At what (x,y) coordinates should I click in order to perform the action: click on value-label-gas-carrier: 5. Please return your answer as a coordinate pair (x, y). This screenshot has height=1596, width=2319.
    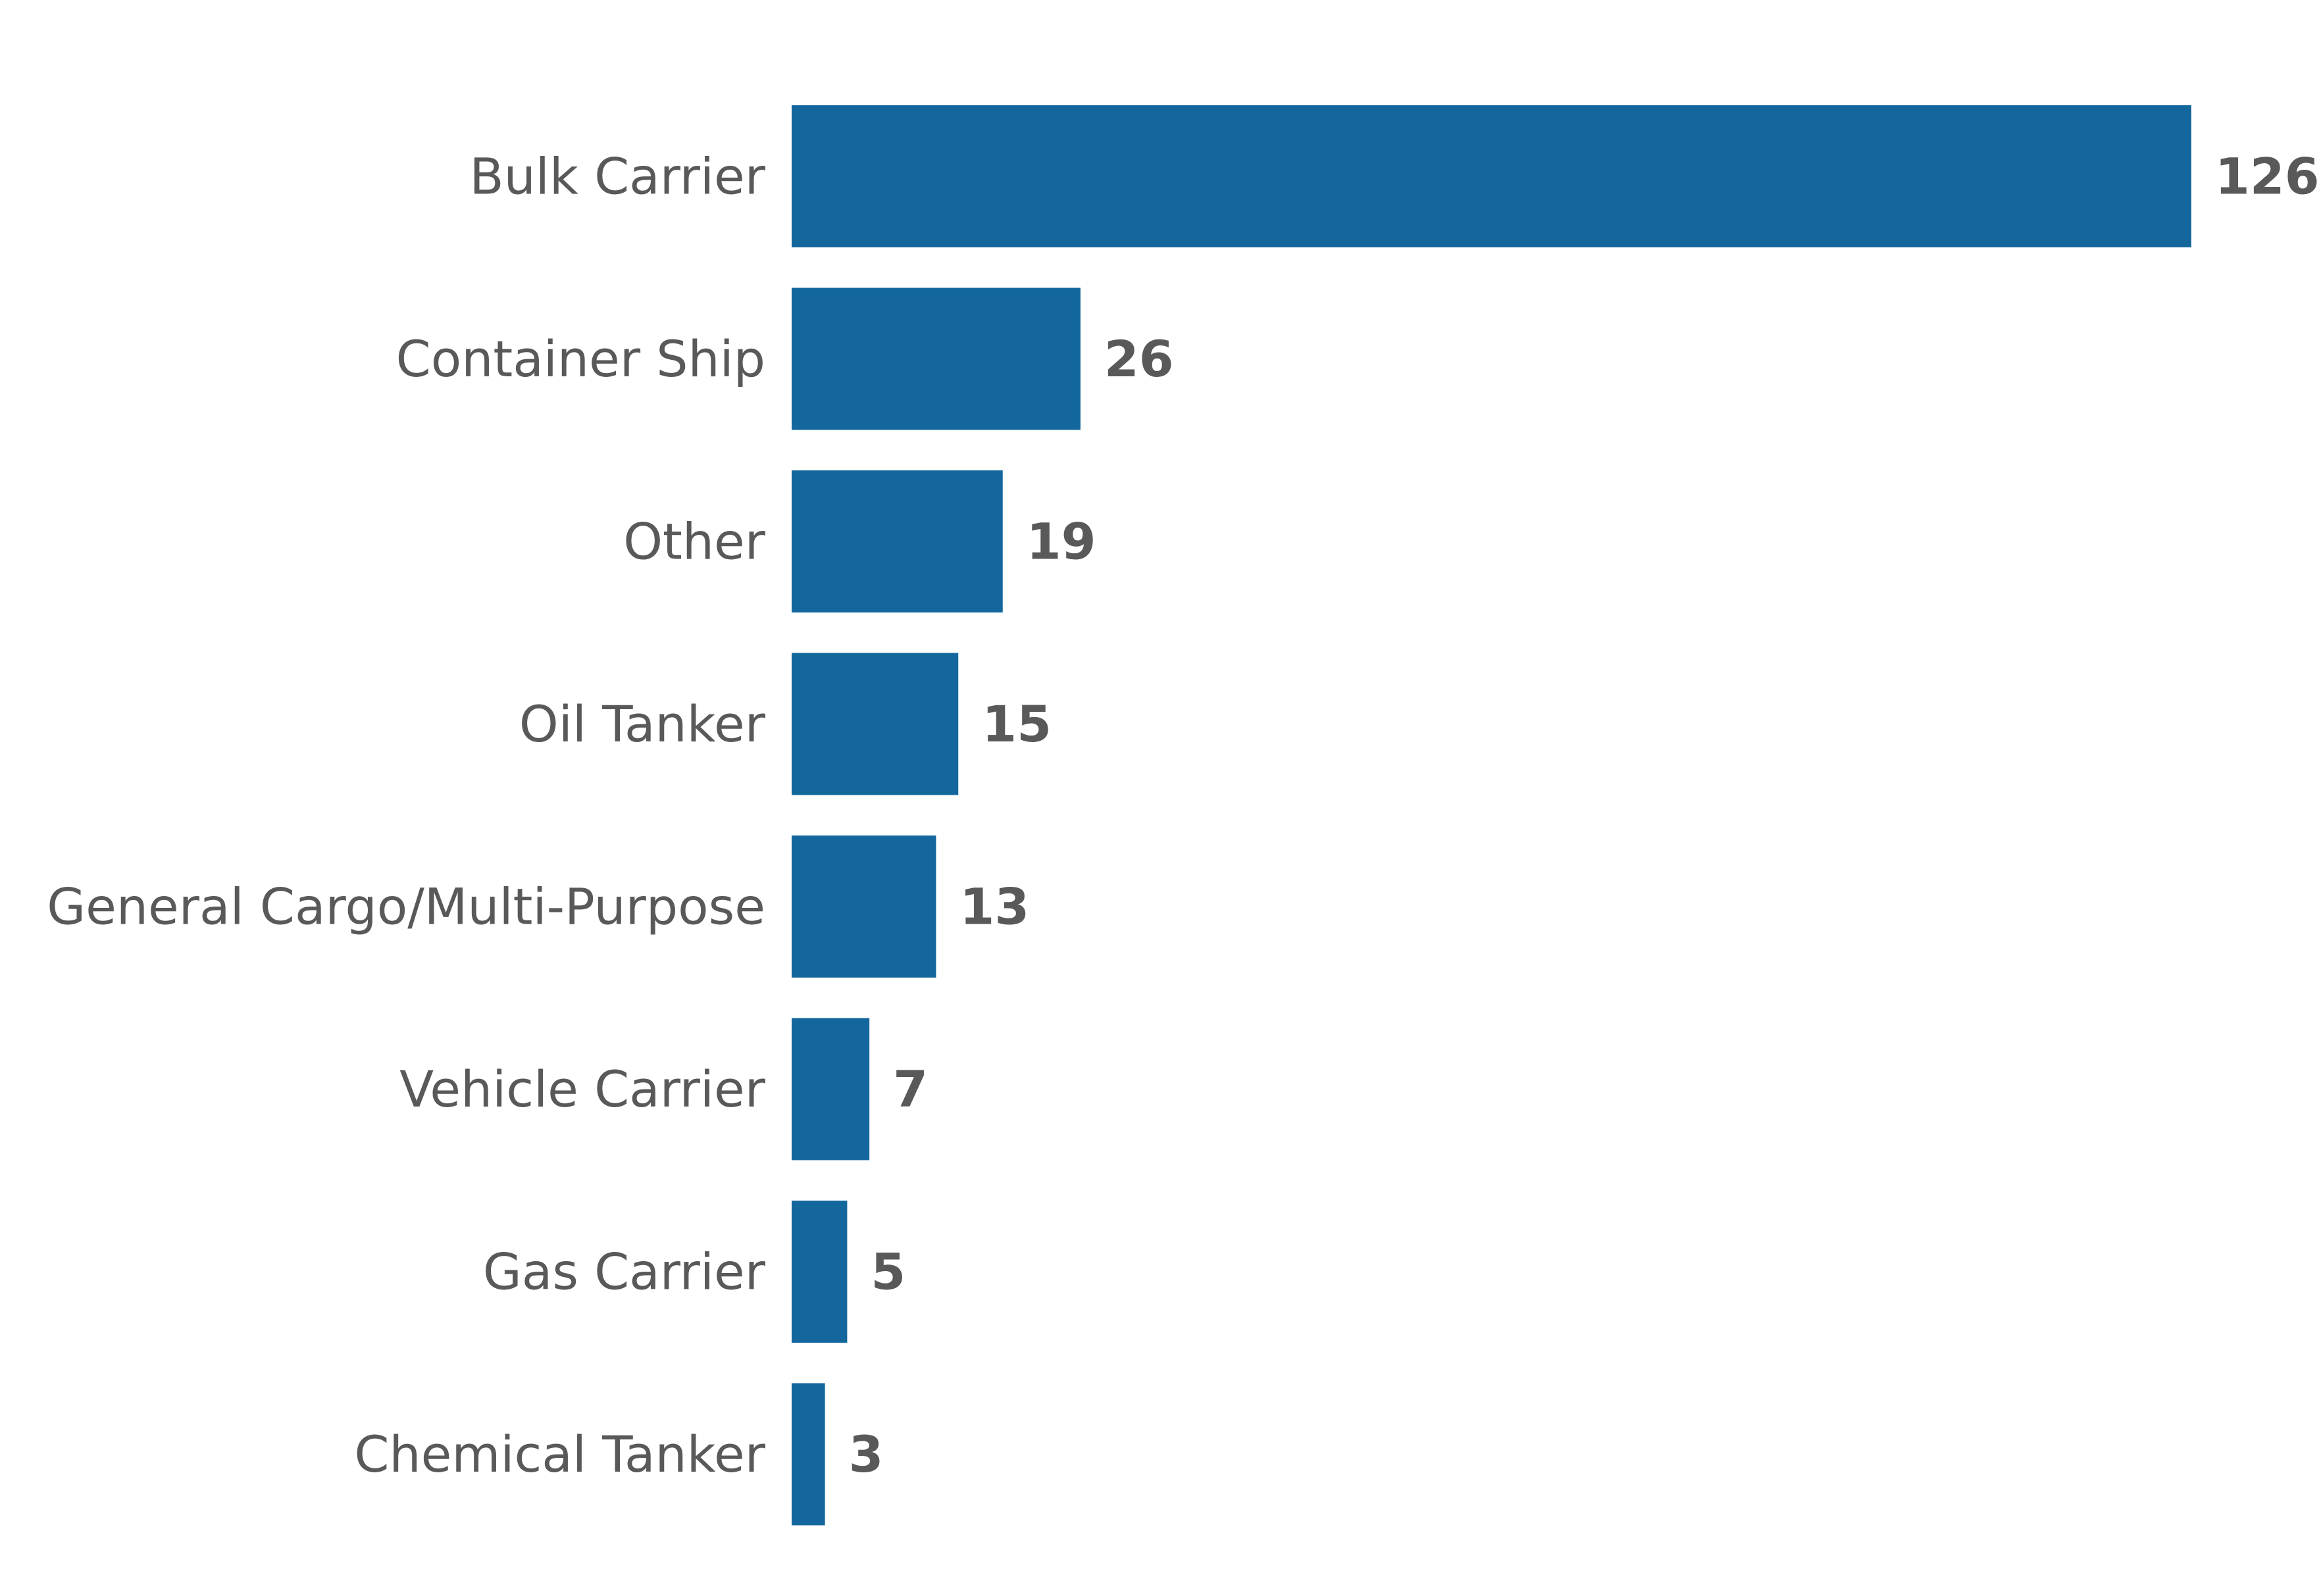
    Looking at the image, I should click on (888, 1272).